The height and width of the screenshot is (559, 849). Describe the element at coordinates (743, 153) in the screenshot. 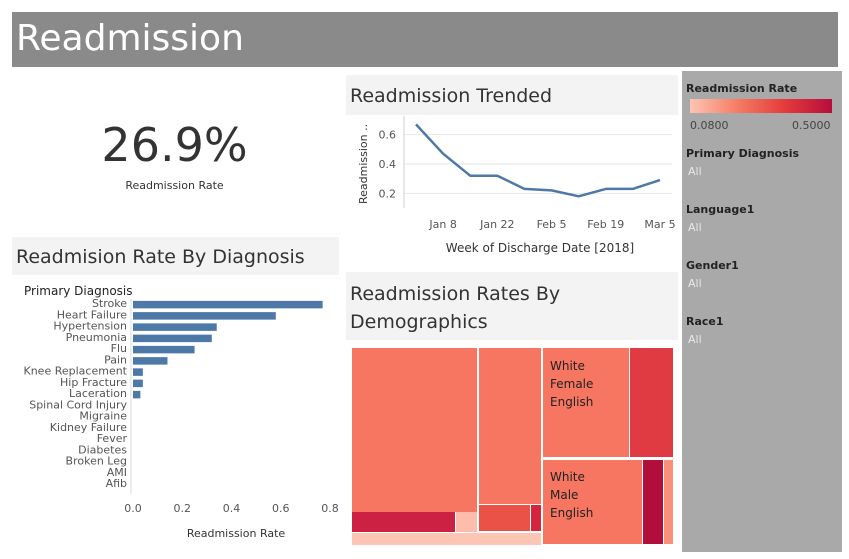

I see `filter-primary-diagnosis-title: Primary Diagnosis` at that location.